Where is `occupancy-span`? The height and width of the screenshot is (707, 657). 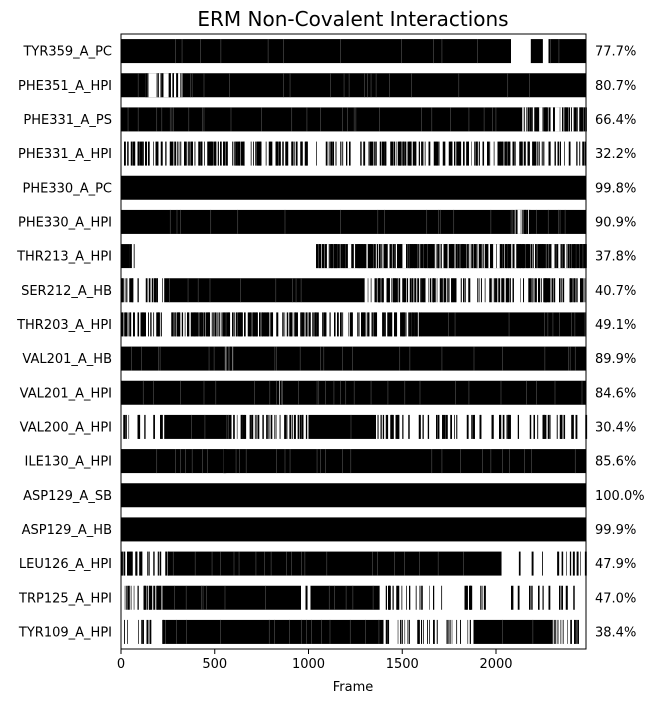
occupancy-span is located at coordinates (513, 631).